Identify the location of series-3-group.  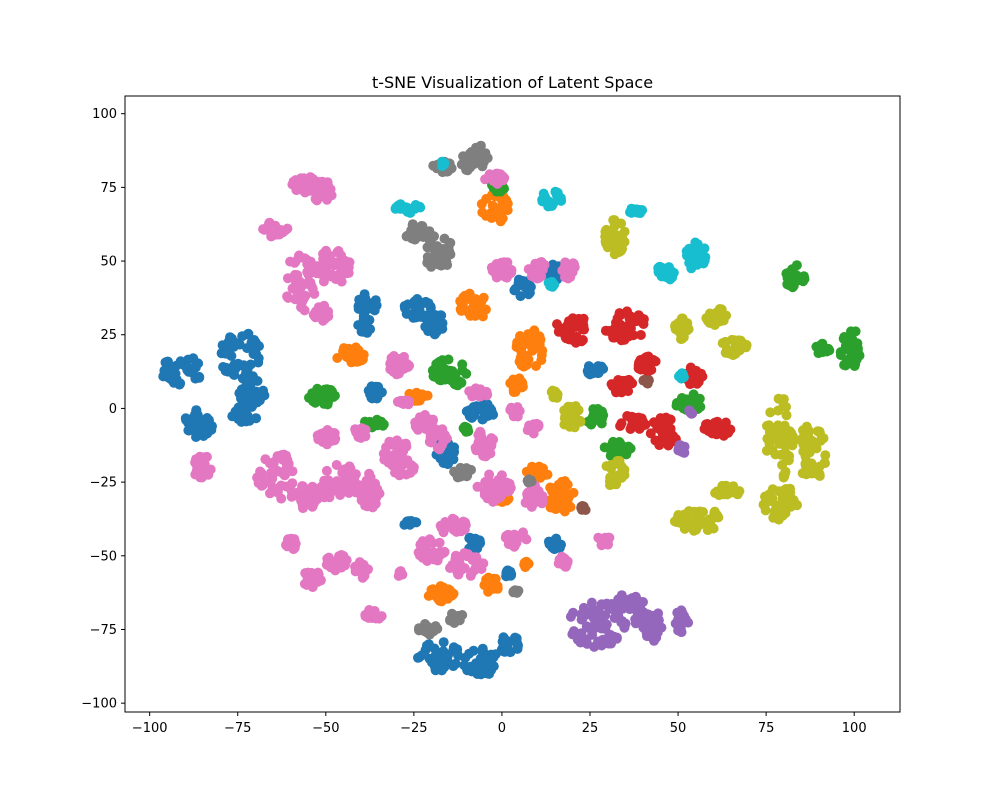
(644, 378).